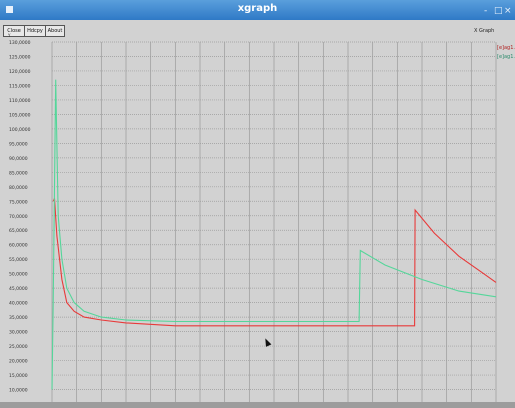  Describe the element at coordinates (506, 53) in the screenshot. I see `legend: [e]ag1.t [e]ag1.t` at that location.